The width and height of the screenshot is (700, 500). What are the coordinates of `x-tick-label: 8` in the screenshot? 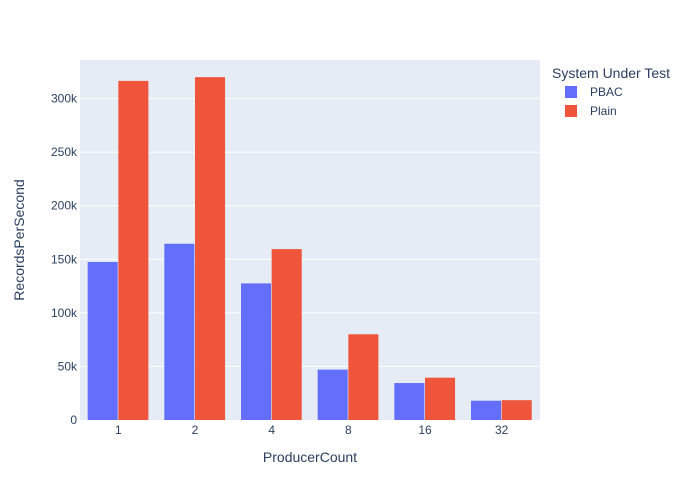 It's located at (348, 430).